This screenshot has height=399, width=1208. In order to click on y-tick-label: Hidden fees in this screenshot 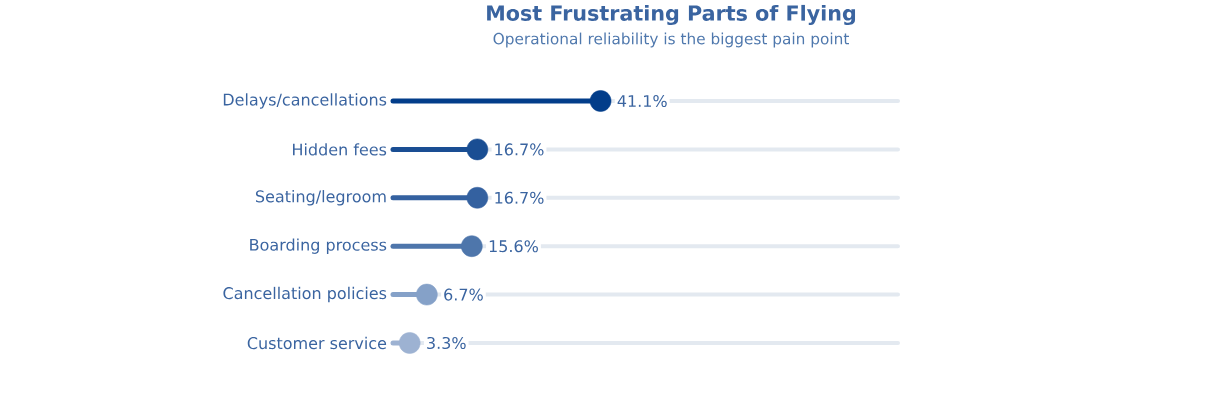, I will do `click(340, 149)`.